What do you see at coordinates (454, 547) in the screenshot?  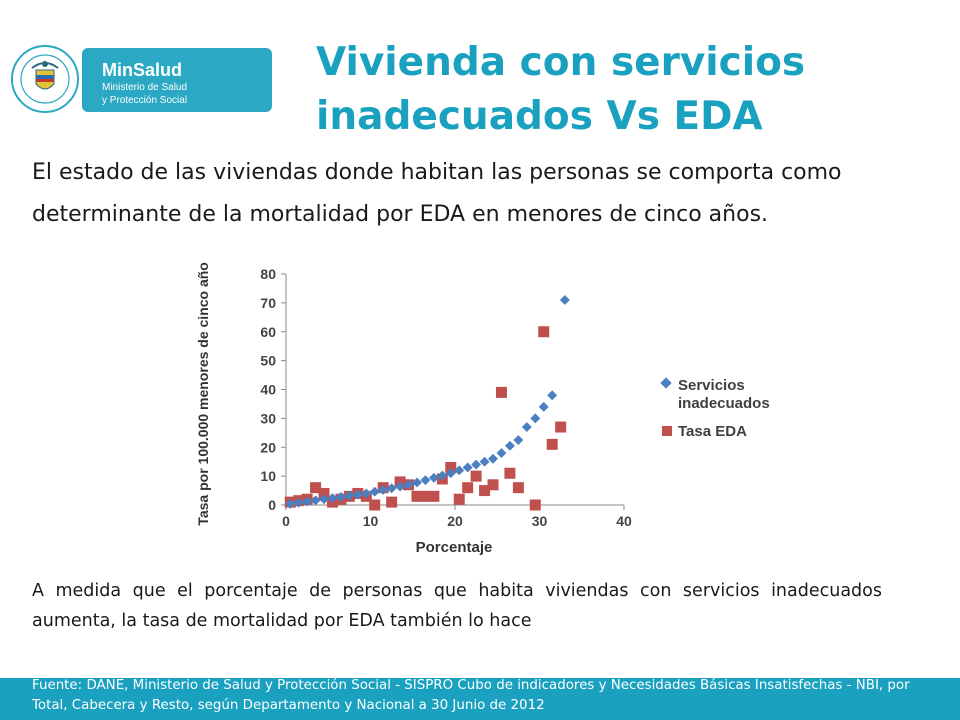 I see `x-axis-label: Porcentaje` at bounding box center [454, 547].